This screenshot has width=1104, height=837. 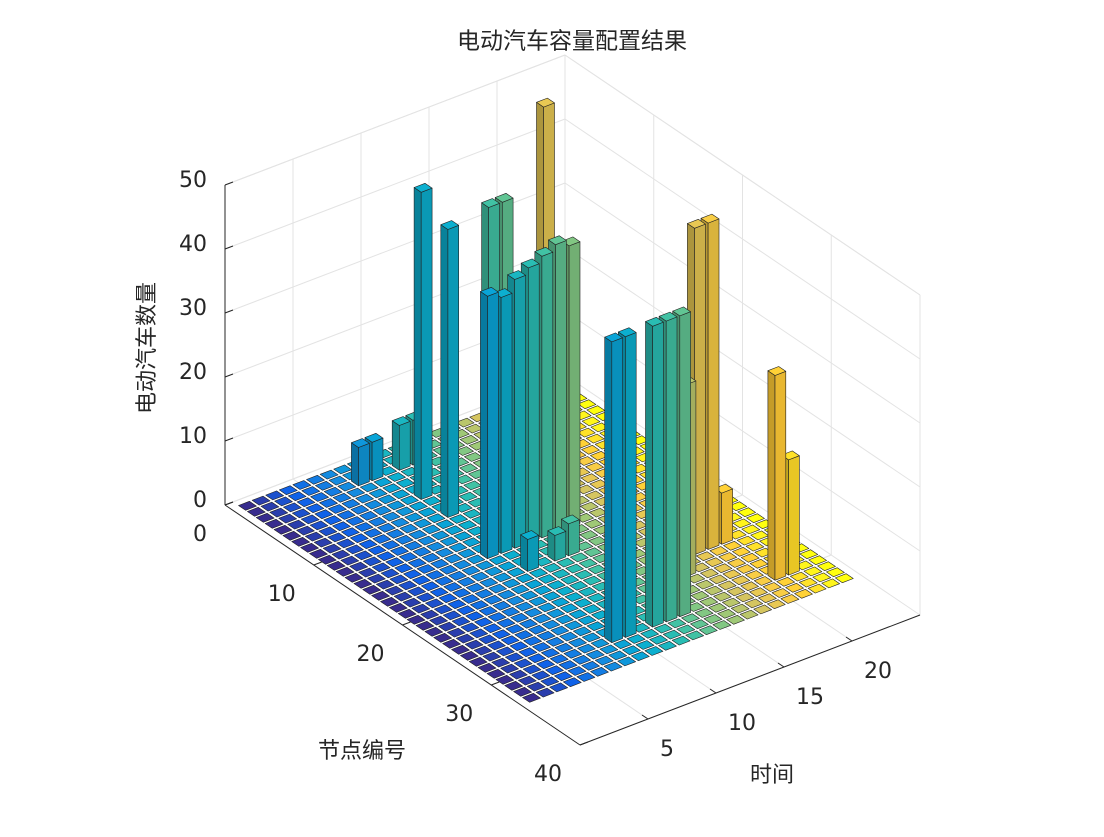 I want to click on y-tick-label: 40, so click(x=548, y=774).